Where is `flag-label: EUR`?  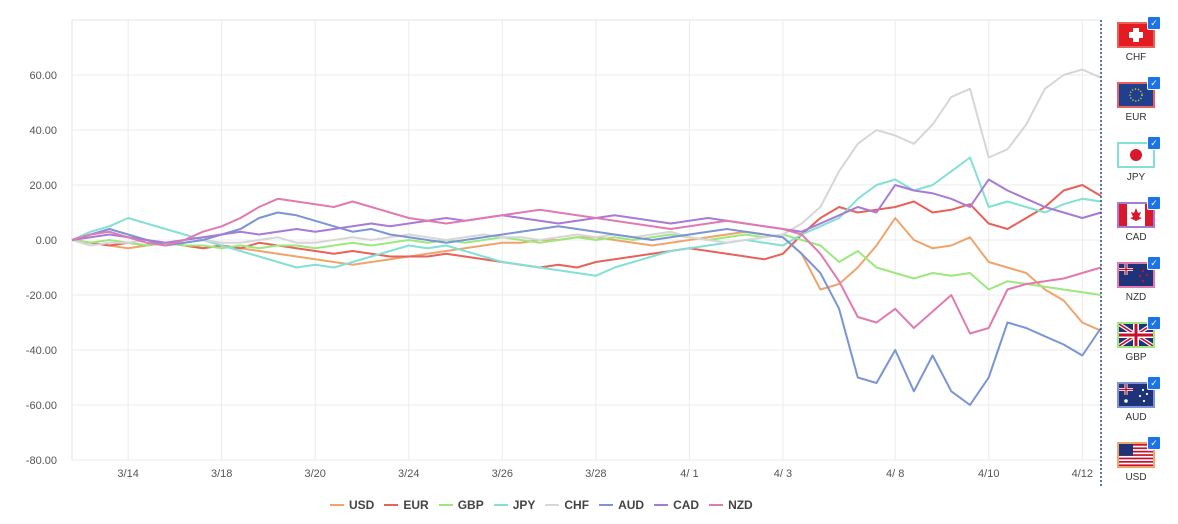
flag-label: EUR is located at coordinates (1136, 117).